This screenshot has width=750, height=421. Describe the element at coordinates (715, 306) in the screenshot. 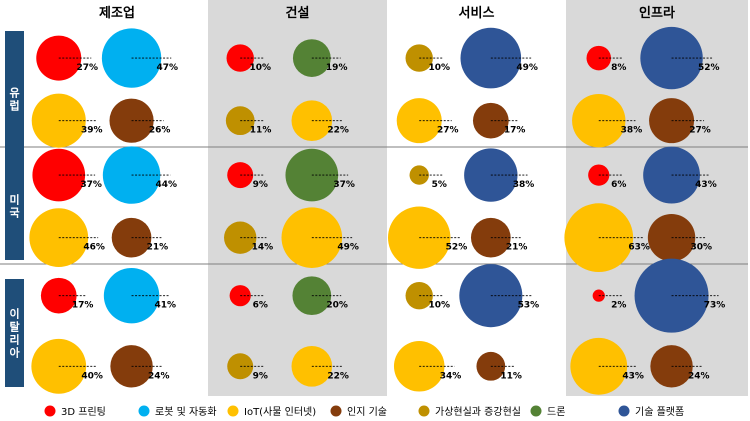

I see `data-label: 73%` at that location.